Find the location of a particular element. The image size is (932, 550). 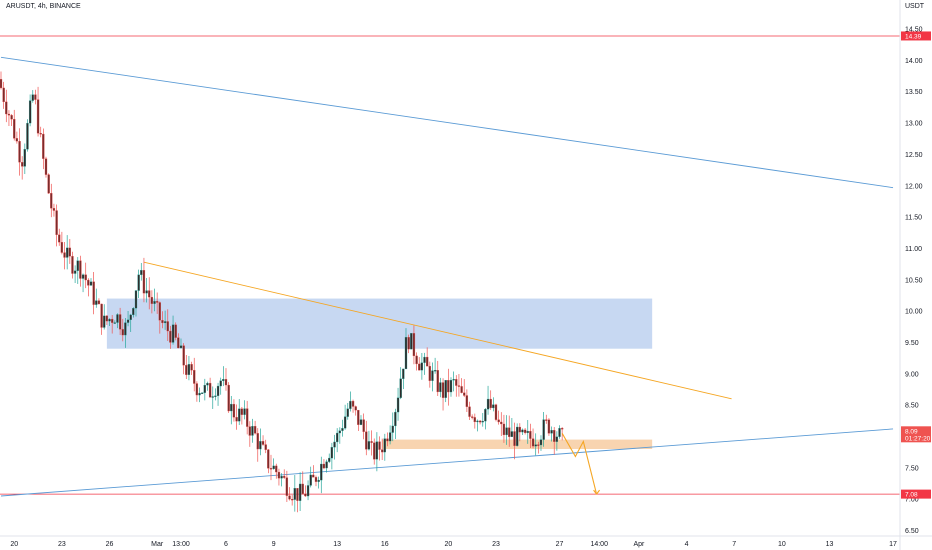

resistance-zone is located at coordinates (379, 324).